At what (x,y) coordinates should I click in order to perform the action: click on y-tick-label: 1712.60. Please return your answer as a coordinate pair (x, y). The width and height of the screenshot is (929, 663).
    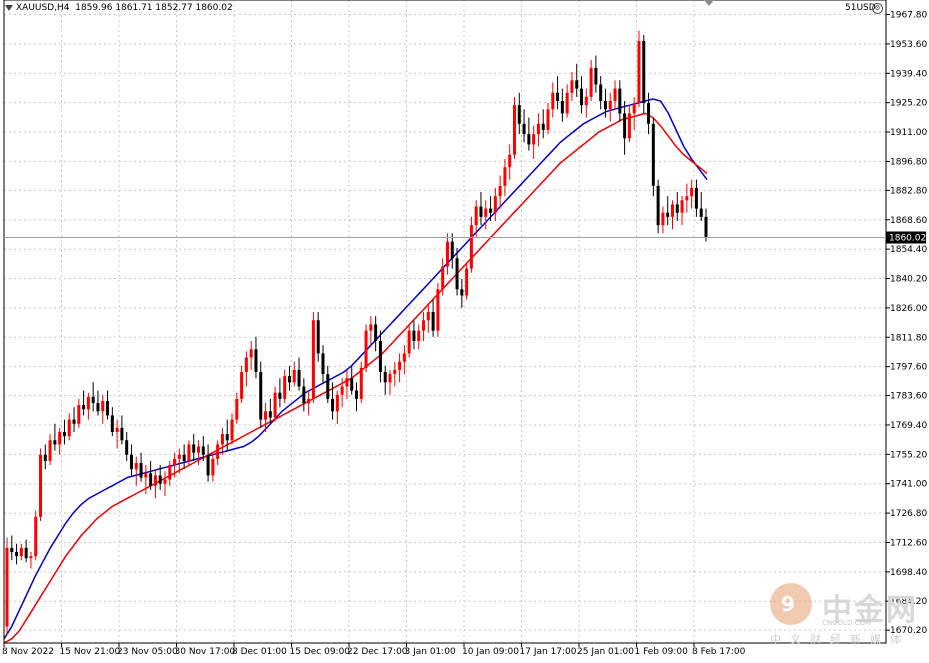
    Looking at the image, I should click on (908, 543).